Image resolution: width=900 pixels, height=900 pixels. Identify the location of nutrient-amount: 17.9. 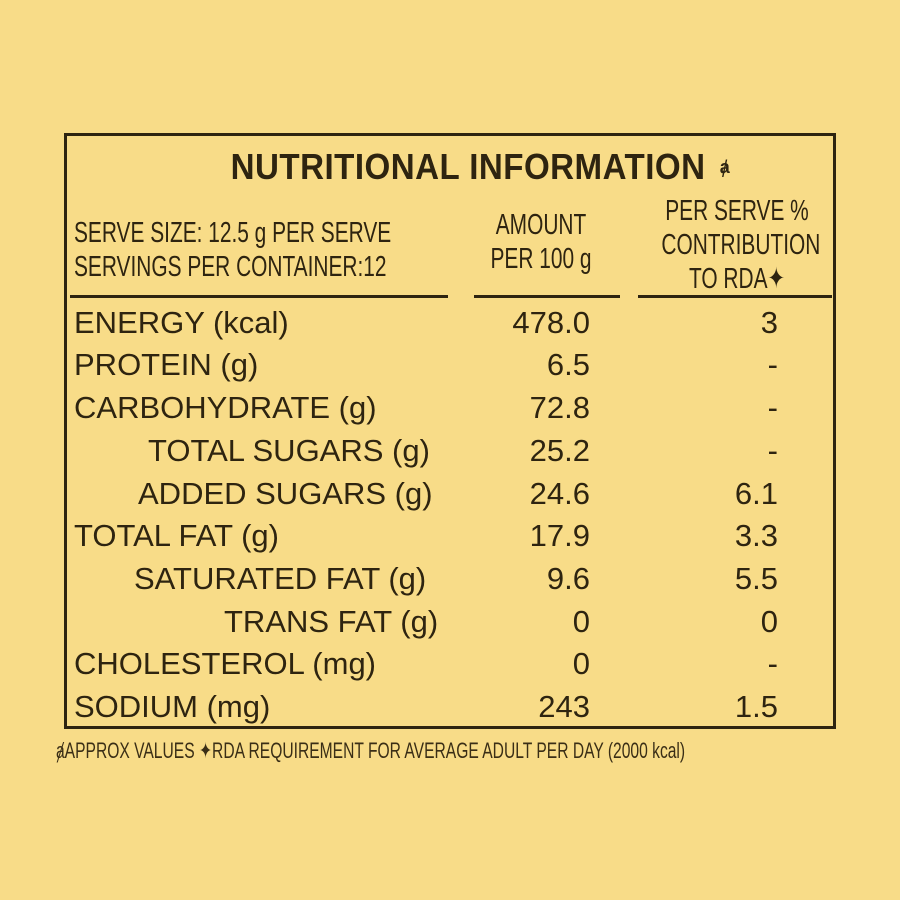
(559, 535).